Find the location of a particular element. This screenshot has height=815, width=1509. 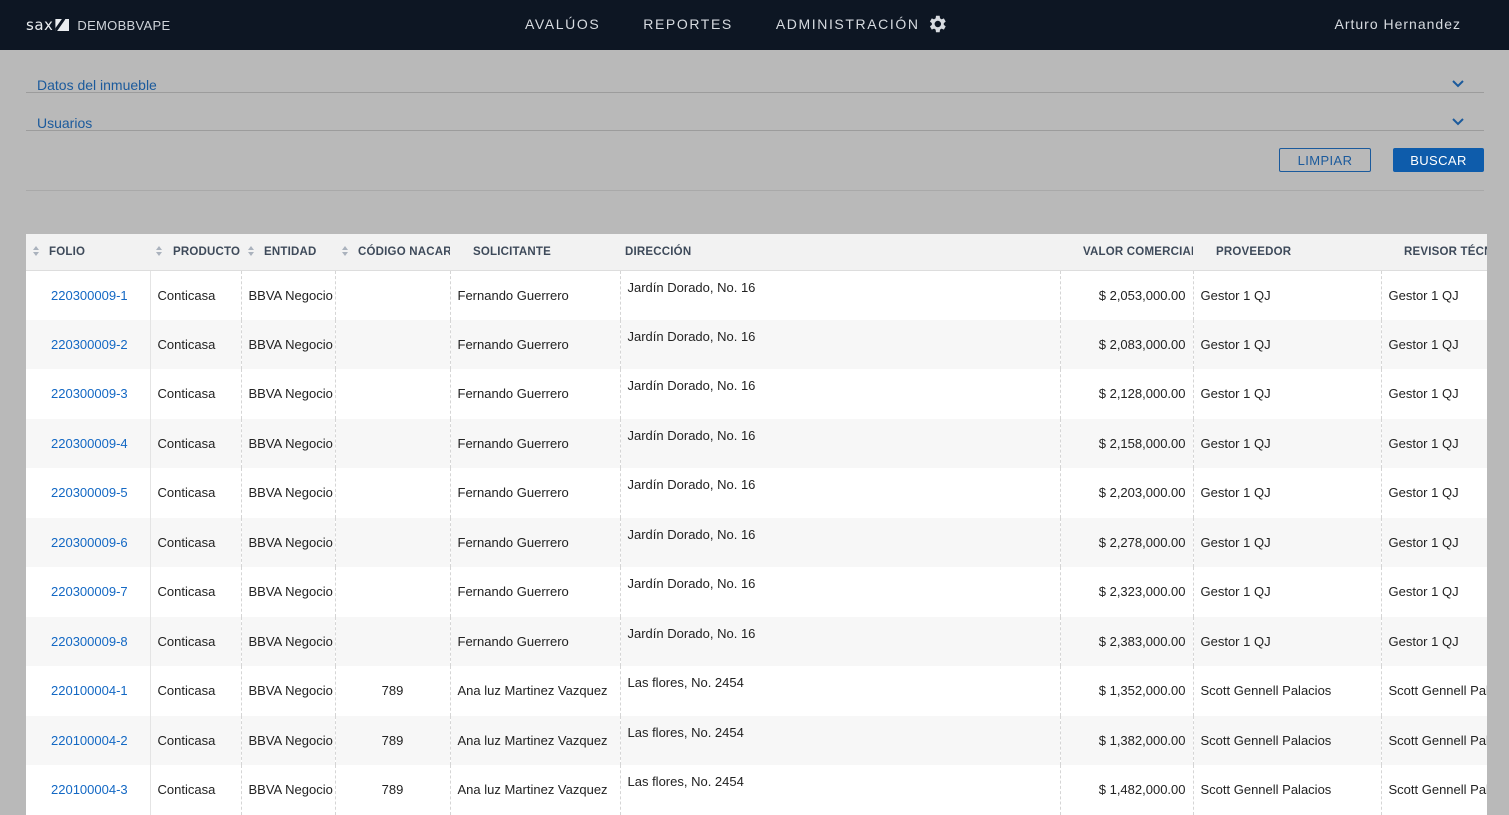

folio-cell: 220100004-2 is located at coordinates (88, 740).